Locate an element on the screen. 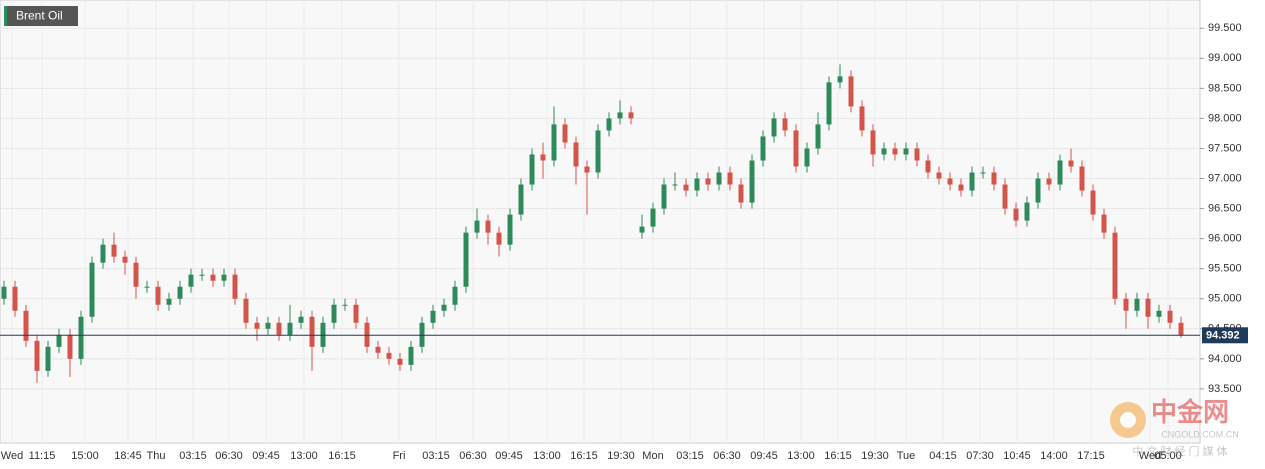 This screenshot has width=1265, height=469. watermark-logo is located at coordinates (1128, 420).